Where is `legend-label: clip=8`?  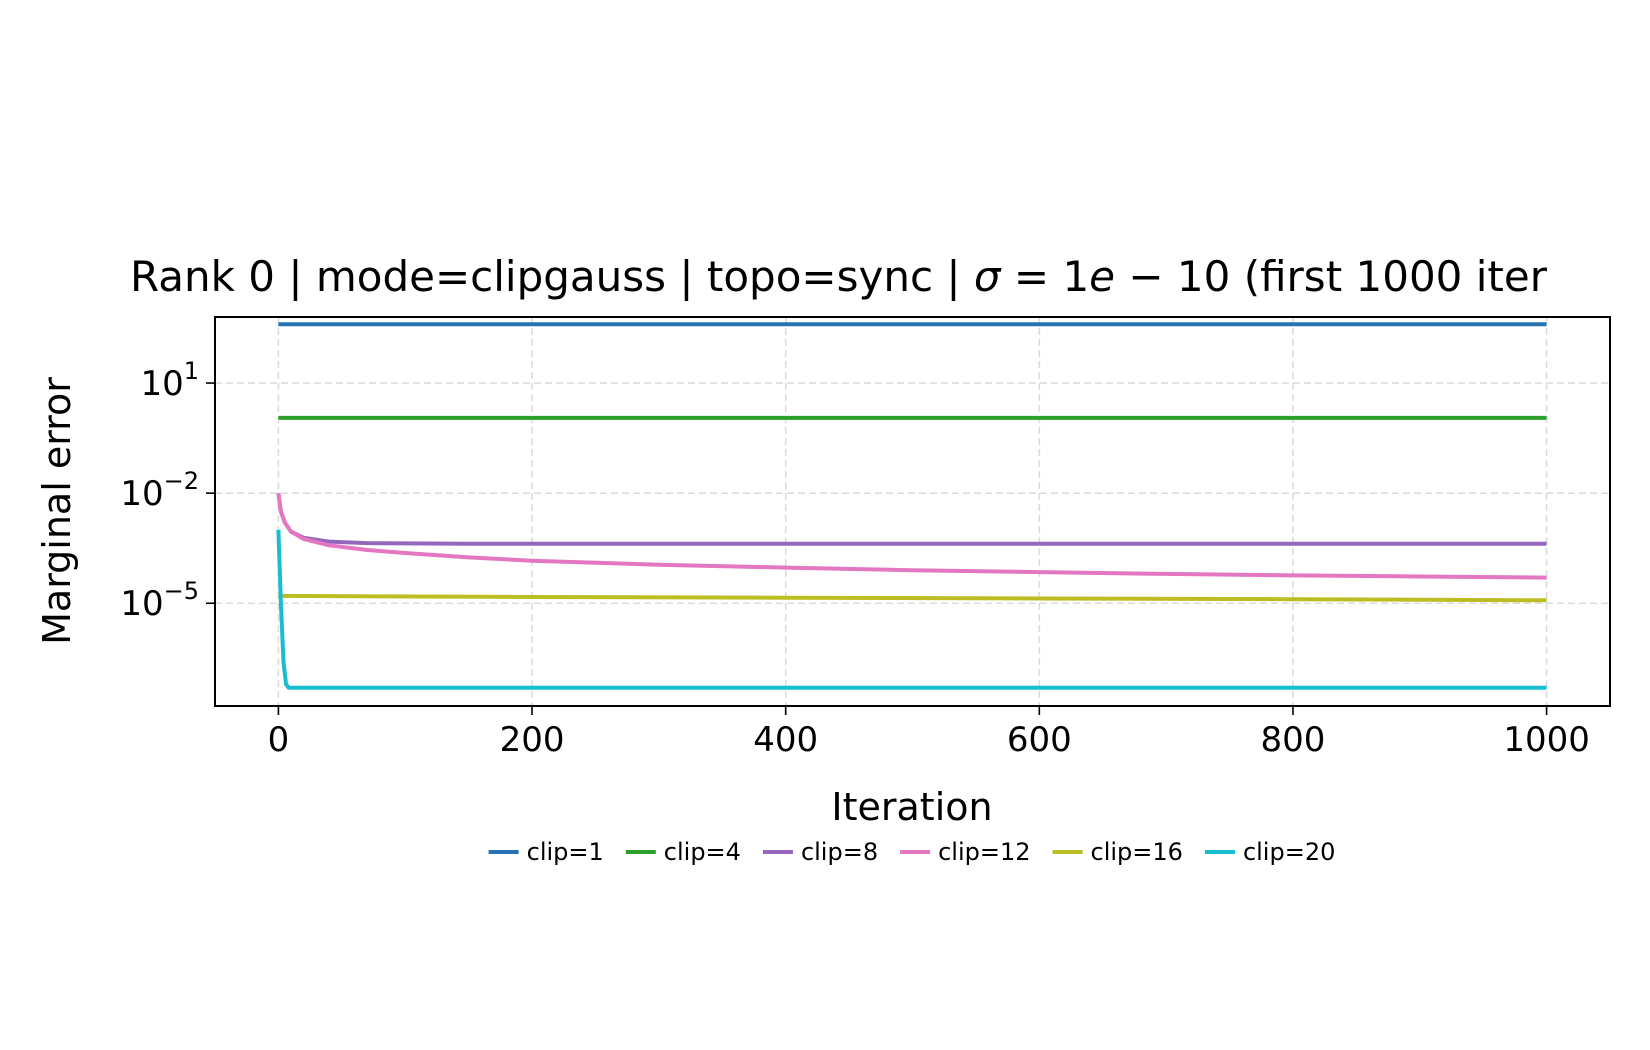
legend-label: clip=8 is located at coordinates (839, 852).